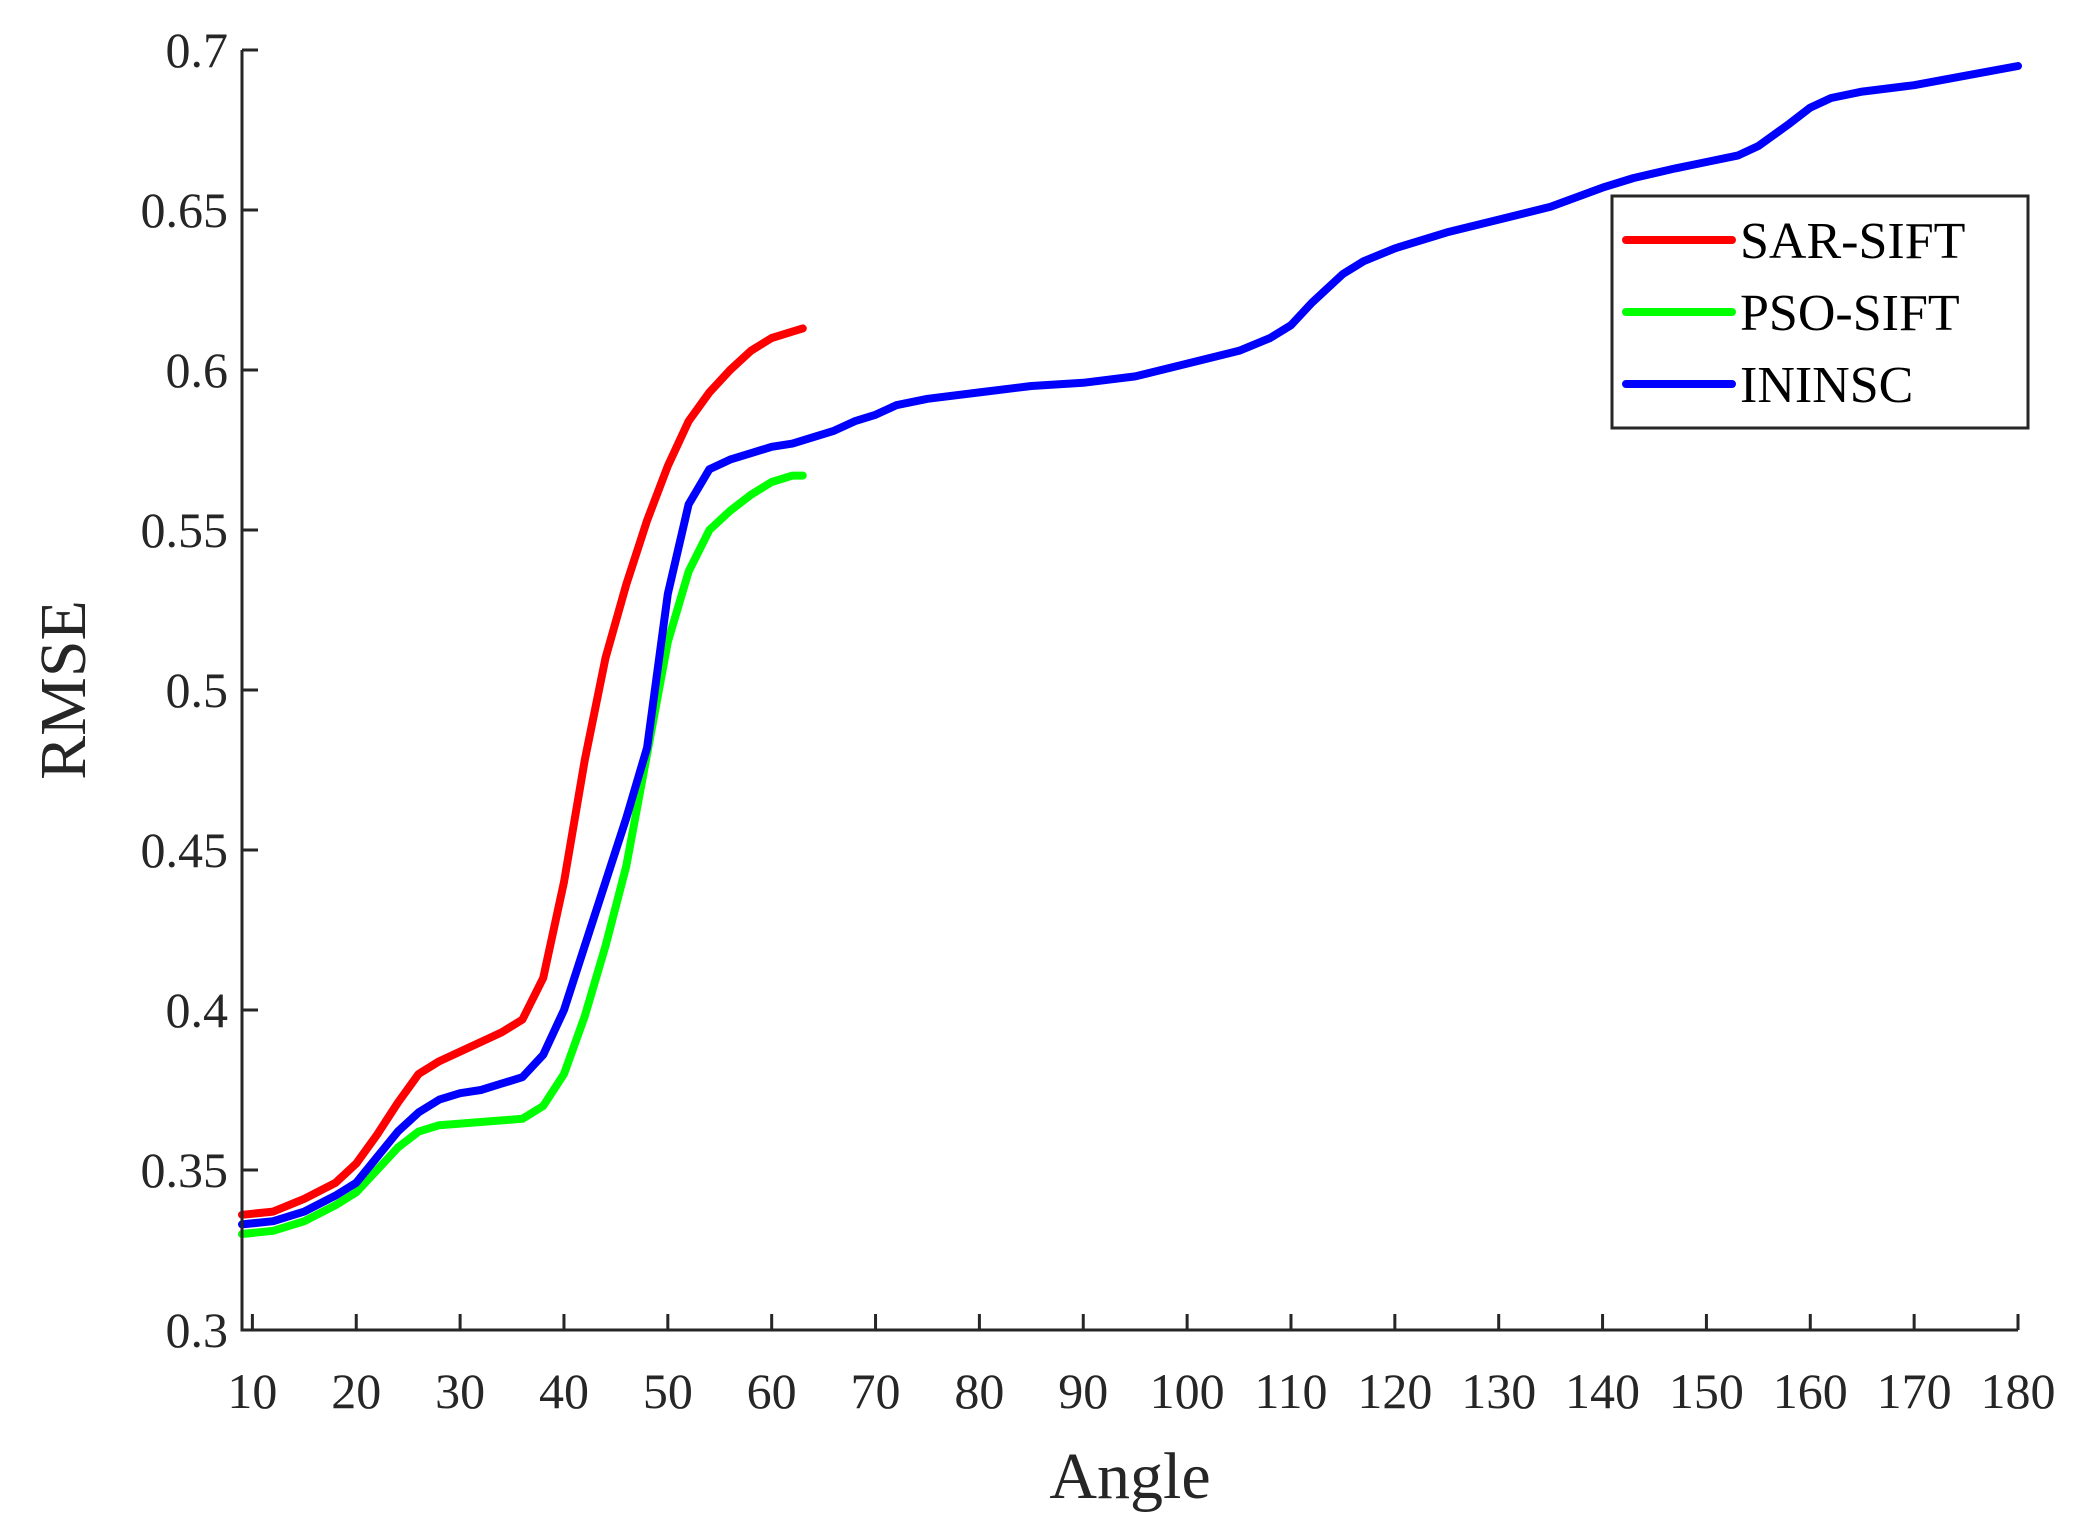 The width and height of the screenshot is (2073, 1531). Describe the element at coordinates (460, 1391) in the screenshot. I see `x-tick-label: 30` at that location.